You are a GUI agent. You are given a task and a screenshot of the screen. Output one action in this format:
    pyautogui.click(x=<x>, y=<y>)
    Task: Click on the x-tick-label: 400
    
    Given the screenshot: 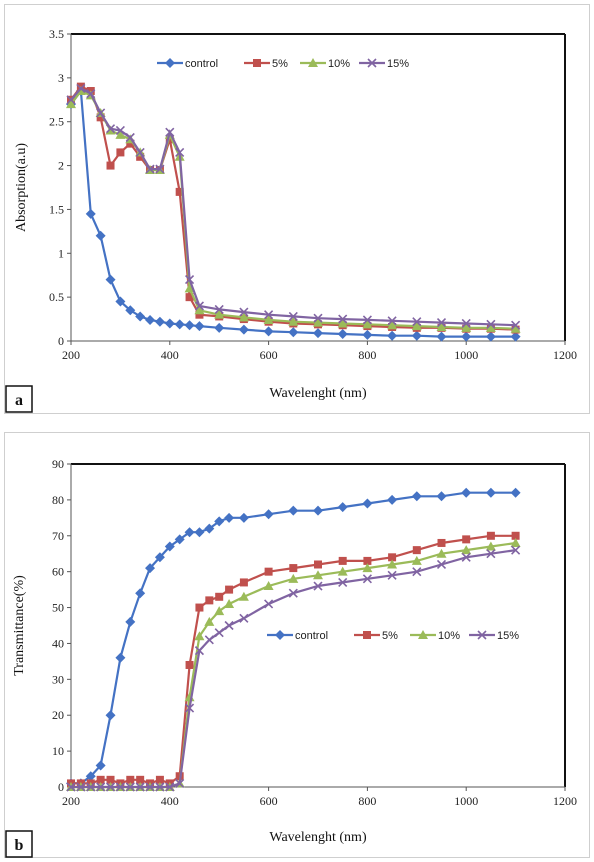 What is the action you would take?
    pyautogui.click(x=170, y=801)
    